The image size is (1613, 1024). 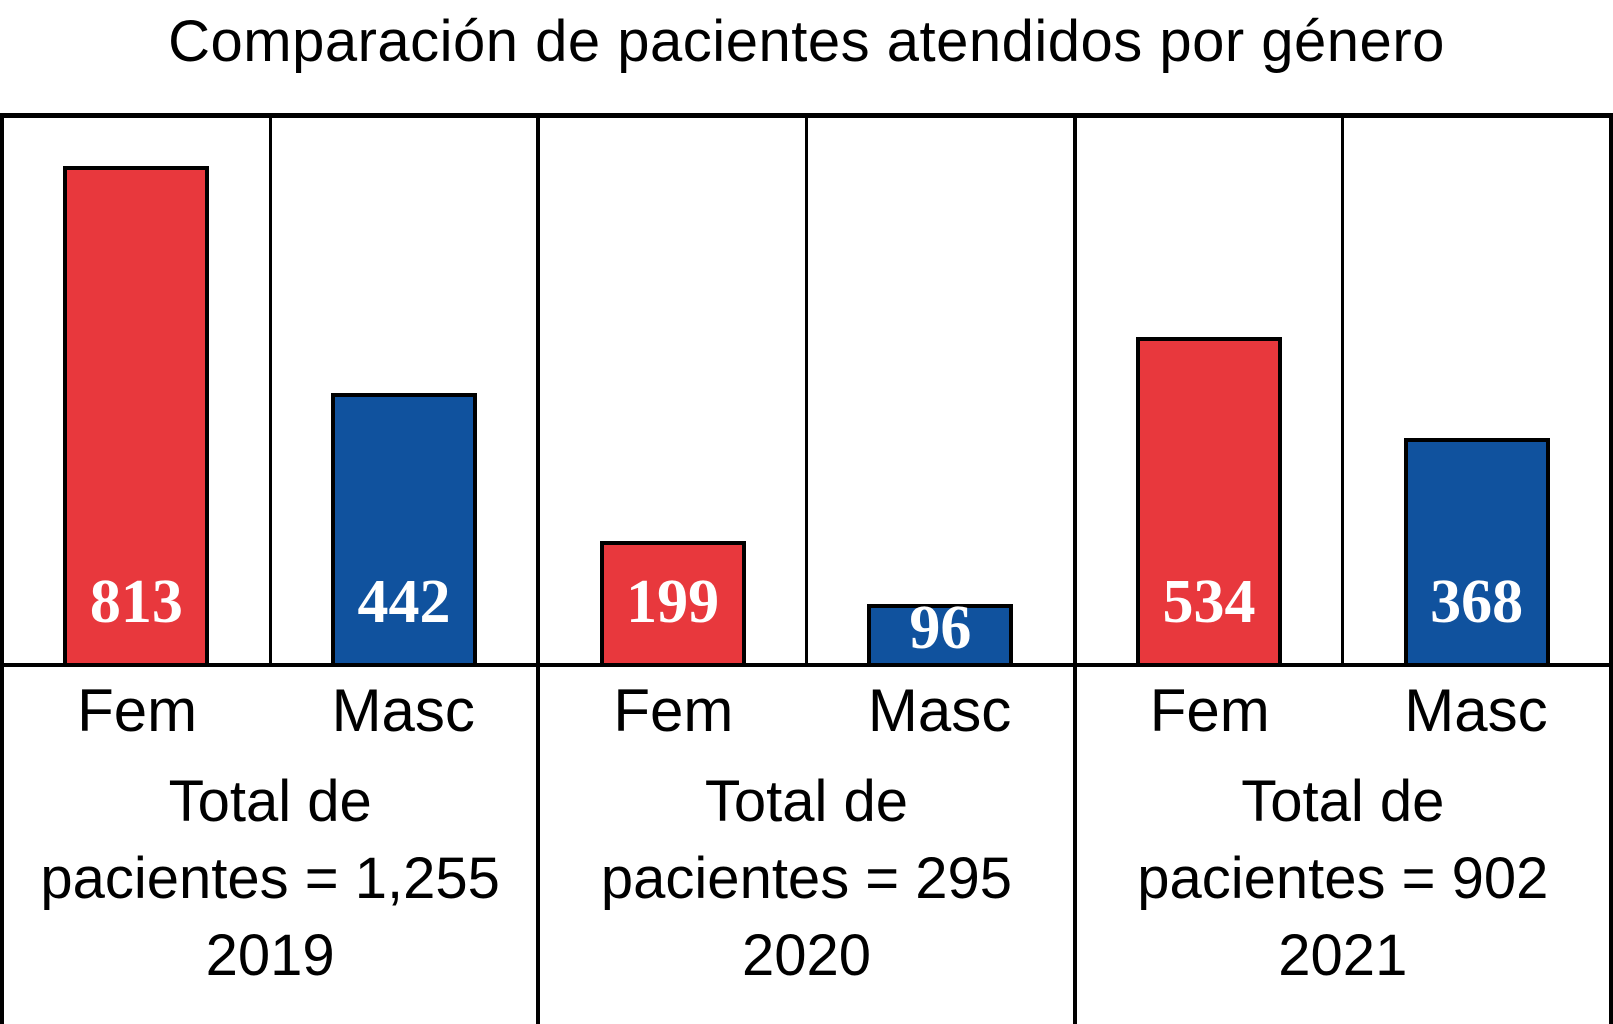 I want to click on total-line: pacientes = 295, so click(x=806, y=878).